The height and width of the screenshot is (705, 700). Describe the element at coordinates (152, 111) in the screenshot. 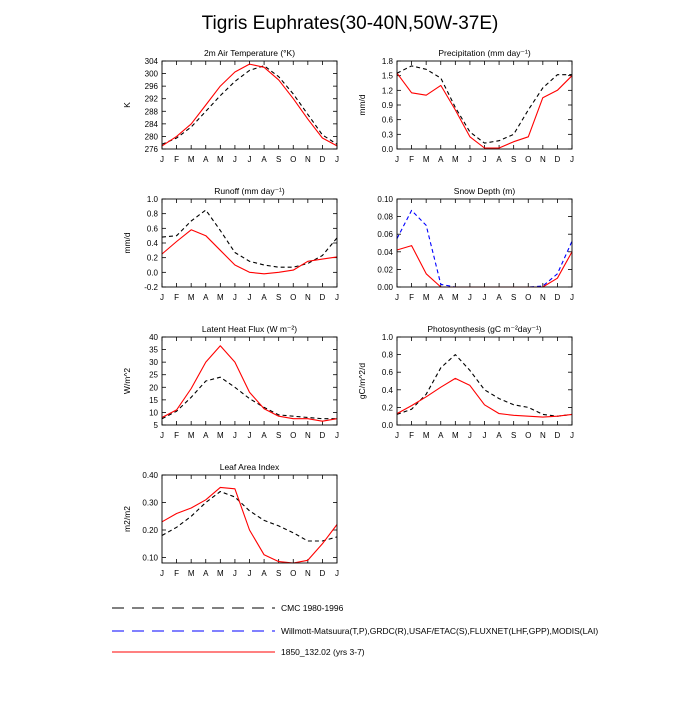

I see `y-tick-label: 288` at that location.